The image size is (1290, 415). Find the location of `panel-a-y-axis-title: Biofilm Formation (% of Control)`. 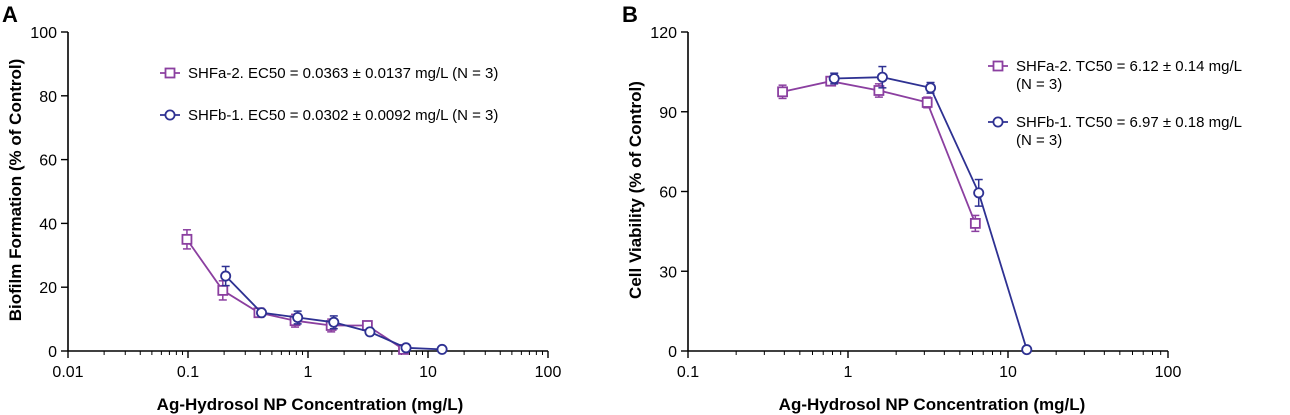

panel-a-y-axis-title: Biofilm Formation (% of Control) is located at coordinates (15, 190).